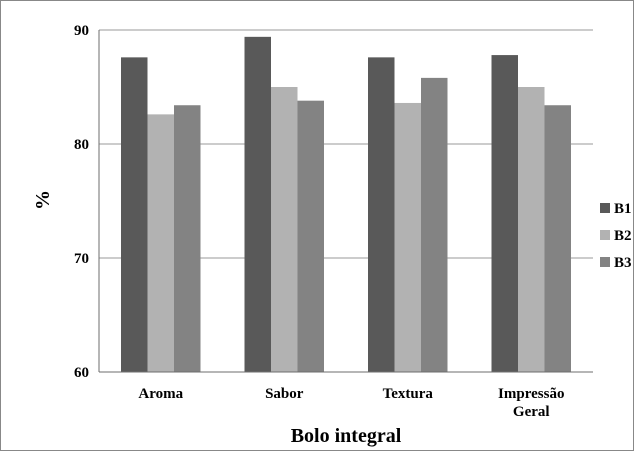 The image size is (634, 452). I want to click on x-axis-title: Bolo integral, so click(346, 436).